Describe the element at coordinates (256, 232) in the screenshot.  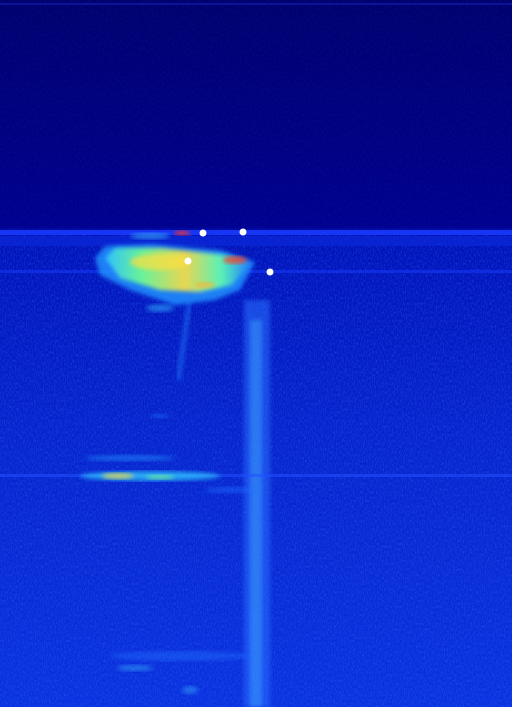
I see `seabed-line` at that location.